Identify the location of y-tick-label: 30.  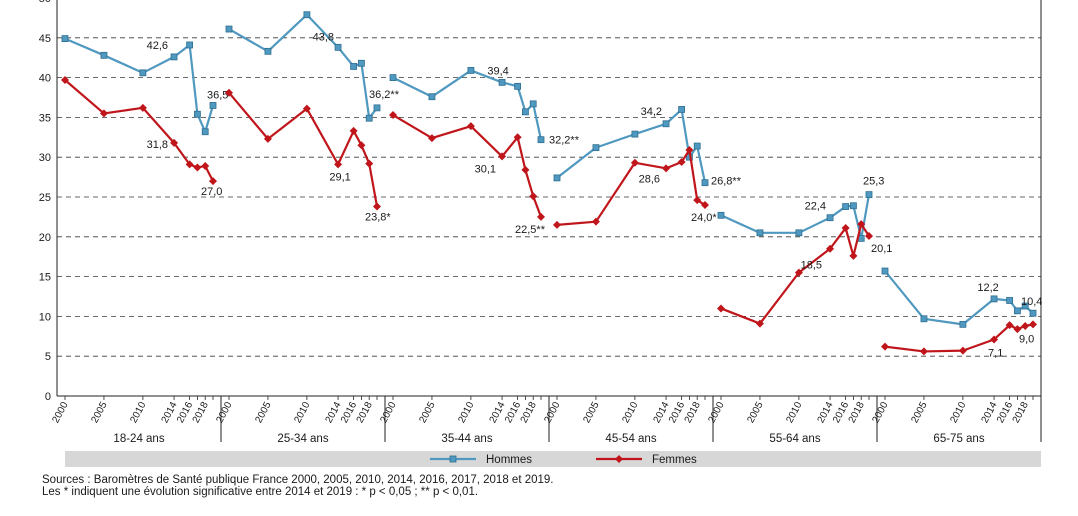
(45, 158).